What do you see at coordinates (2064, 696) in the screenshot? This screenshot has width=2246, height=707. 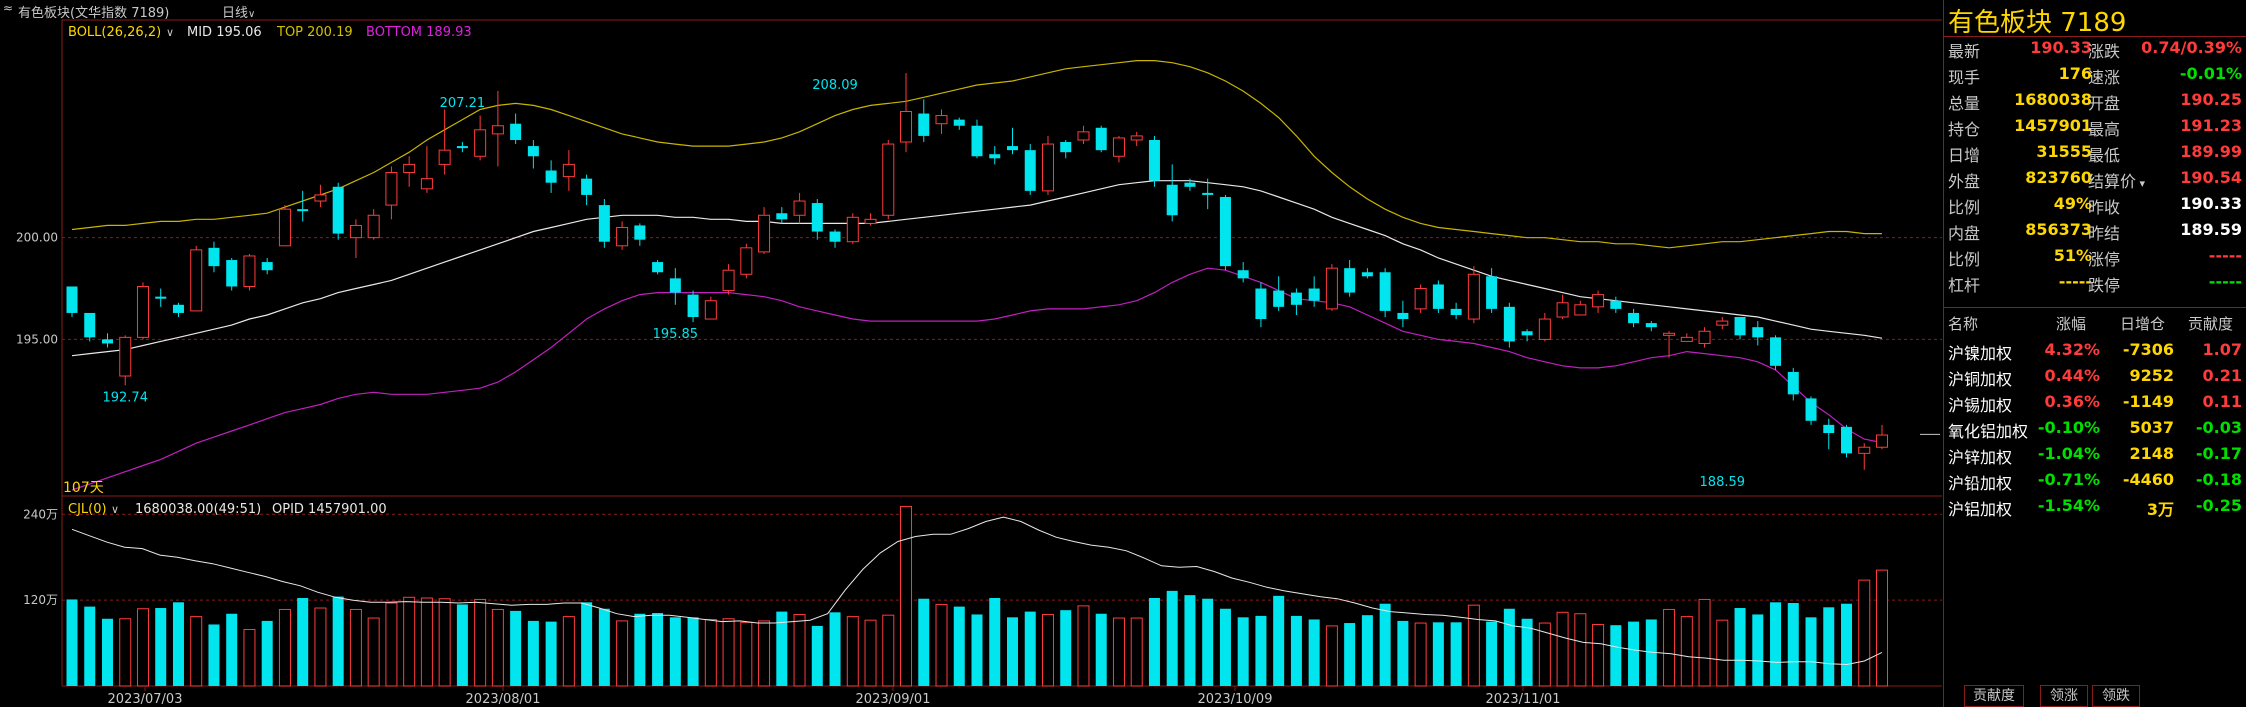 I see `bottom-tab: 领涨` at bounding box center [2064, 696].